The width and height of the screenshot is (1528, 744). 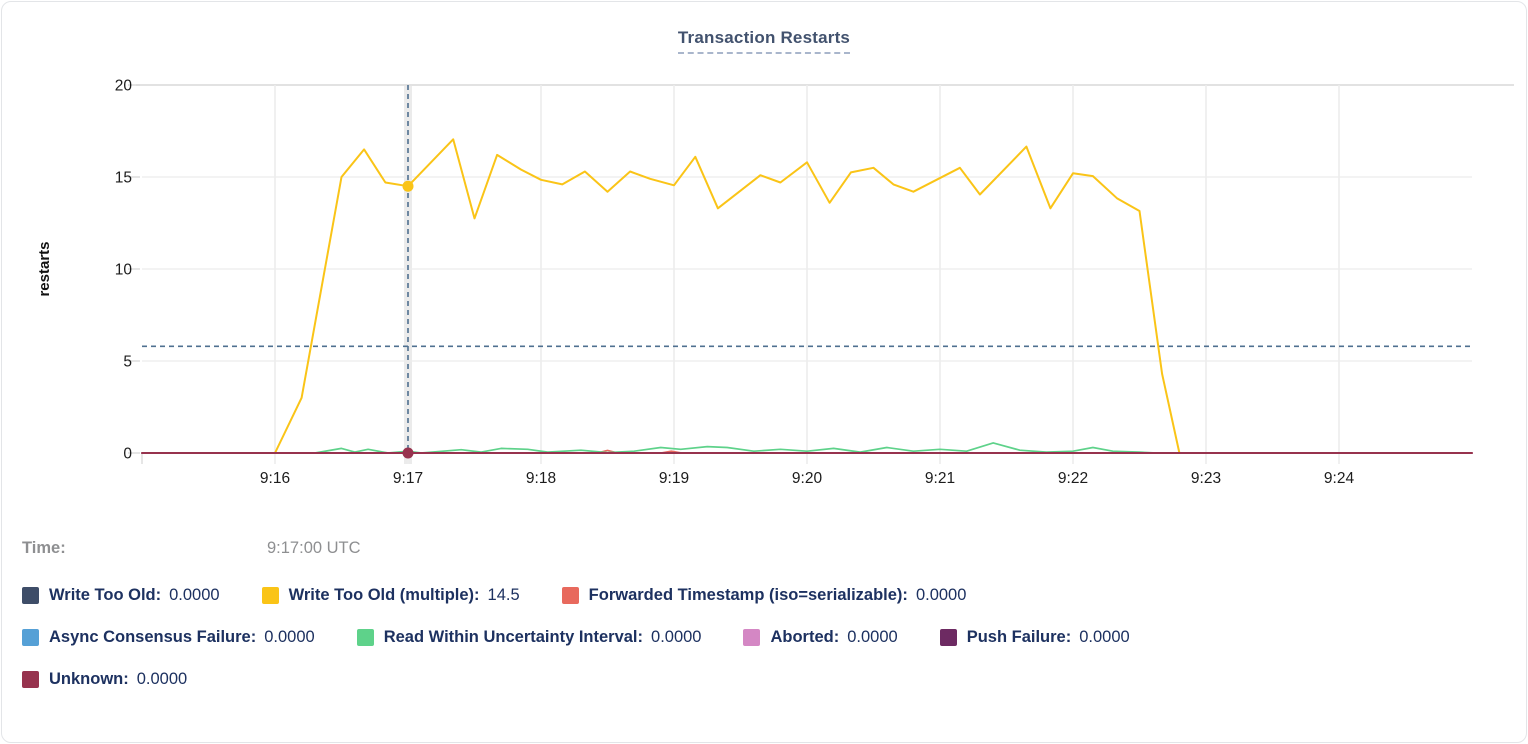 I want to click on hover-point-unknown, so click(x=408, y=453).